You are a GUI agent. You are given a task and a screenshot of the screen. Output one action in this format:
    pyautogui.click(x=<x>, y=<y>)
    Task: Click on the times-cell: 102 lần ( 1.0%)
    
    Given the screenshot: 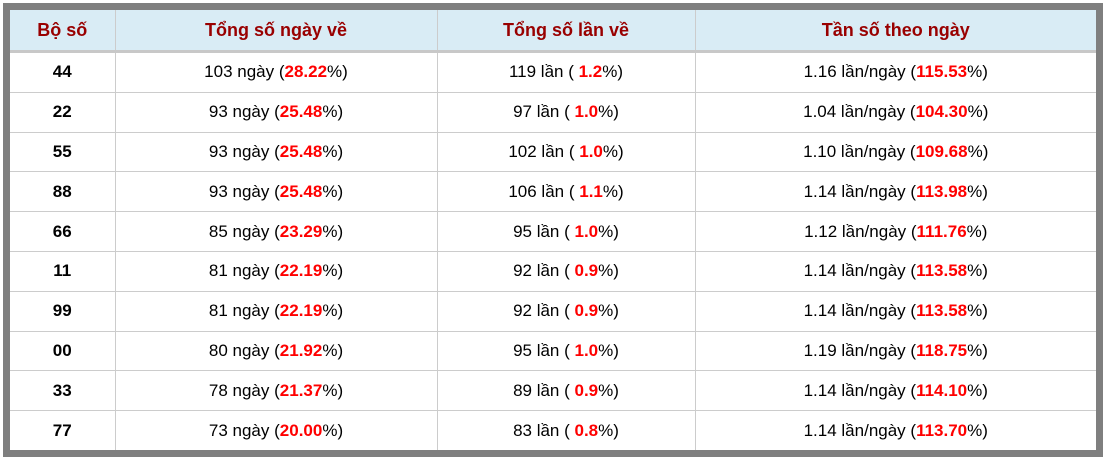 What is the action you would take?
    pyautogui.click(x=565, y=151)
    